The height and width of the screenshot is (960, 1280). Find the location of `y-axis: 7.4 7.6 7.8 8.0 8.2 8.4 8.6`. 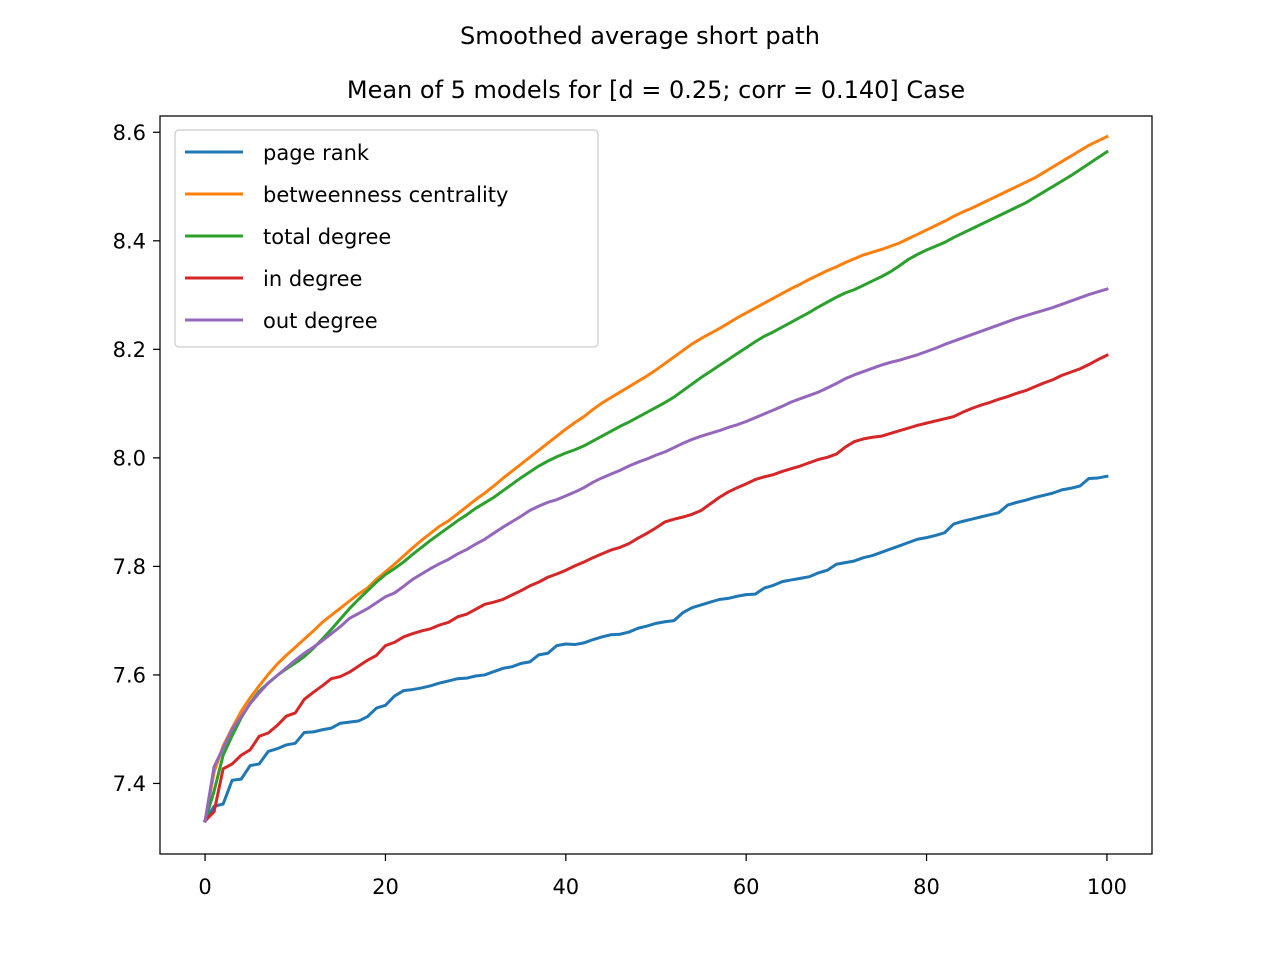

y-axis: 7.4 7.6 7.8 8.0 8.2 8.4 8.6 is located at coordinates (136, 458).